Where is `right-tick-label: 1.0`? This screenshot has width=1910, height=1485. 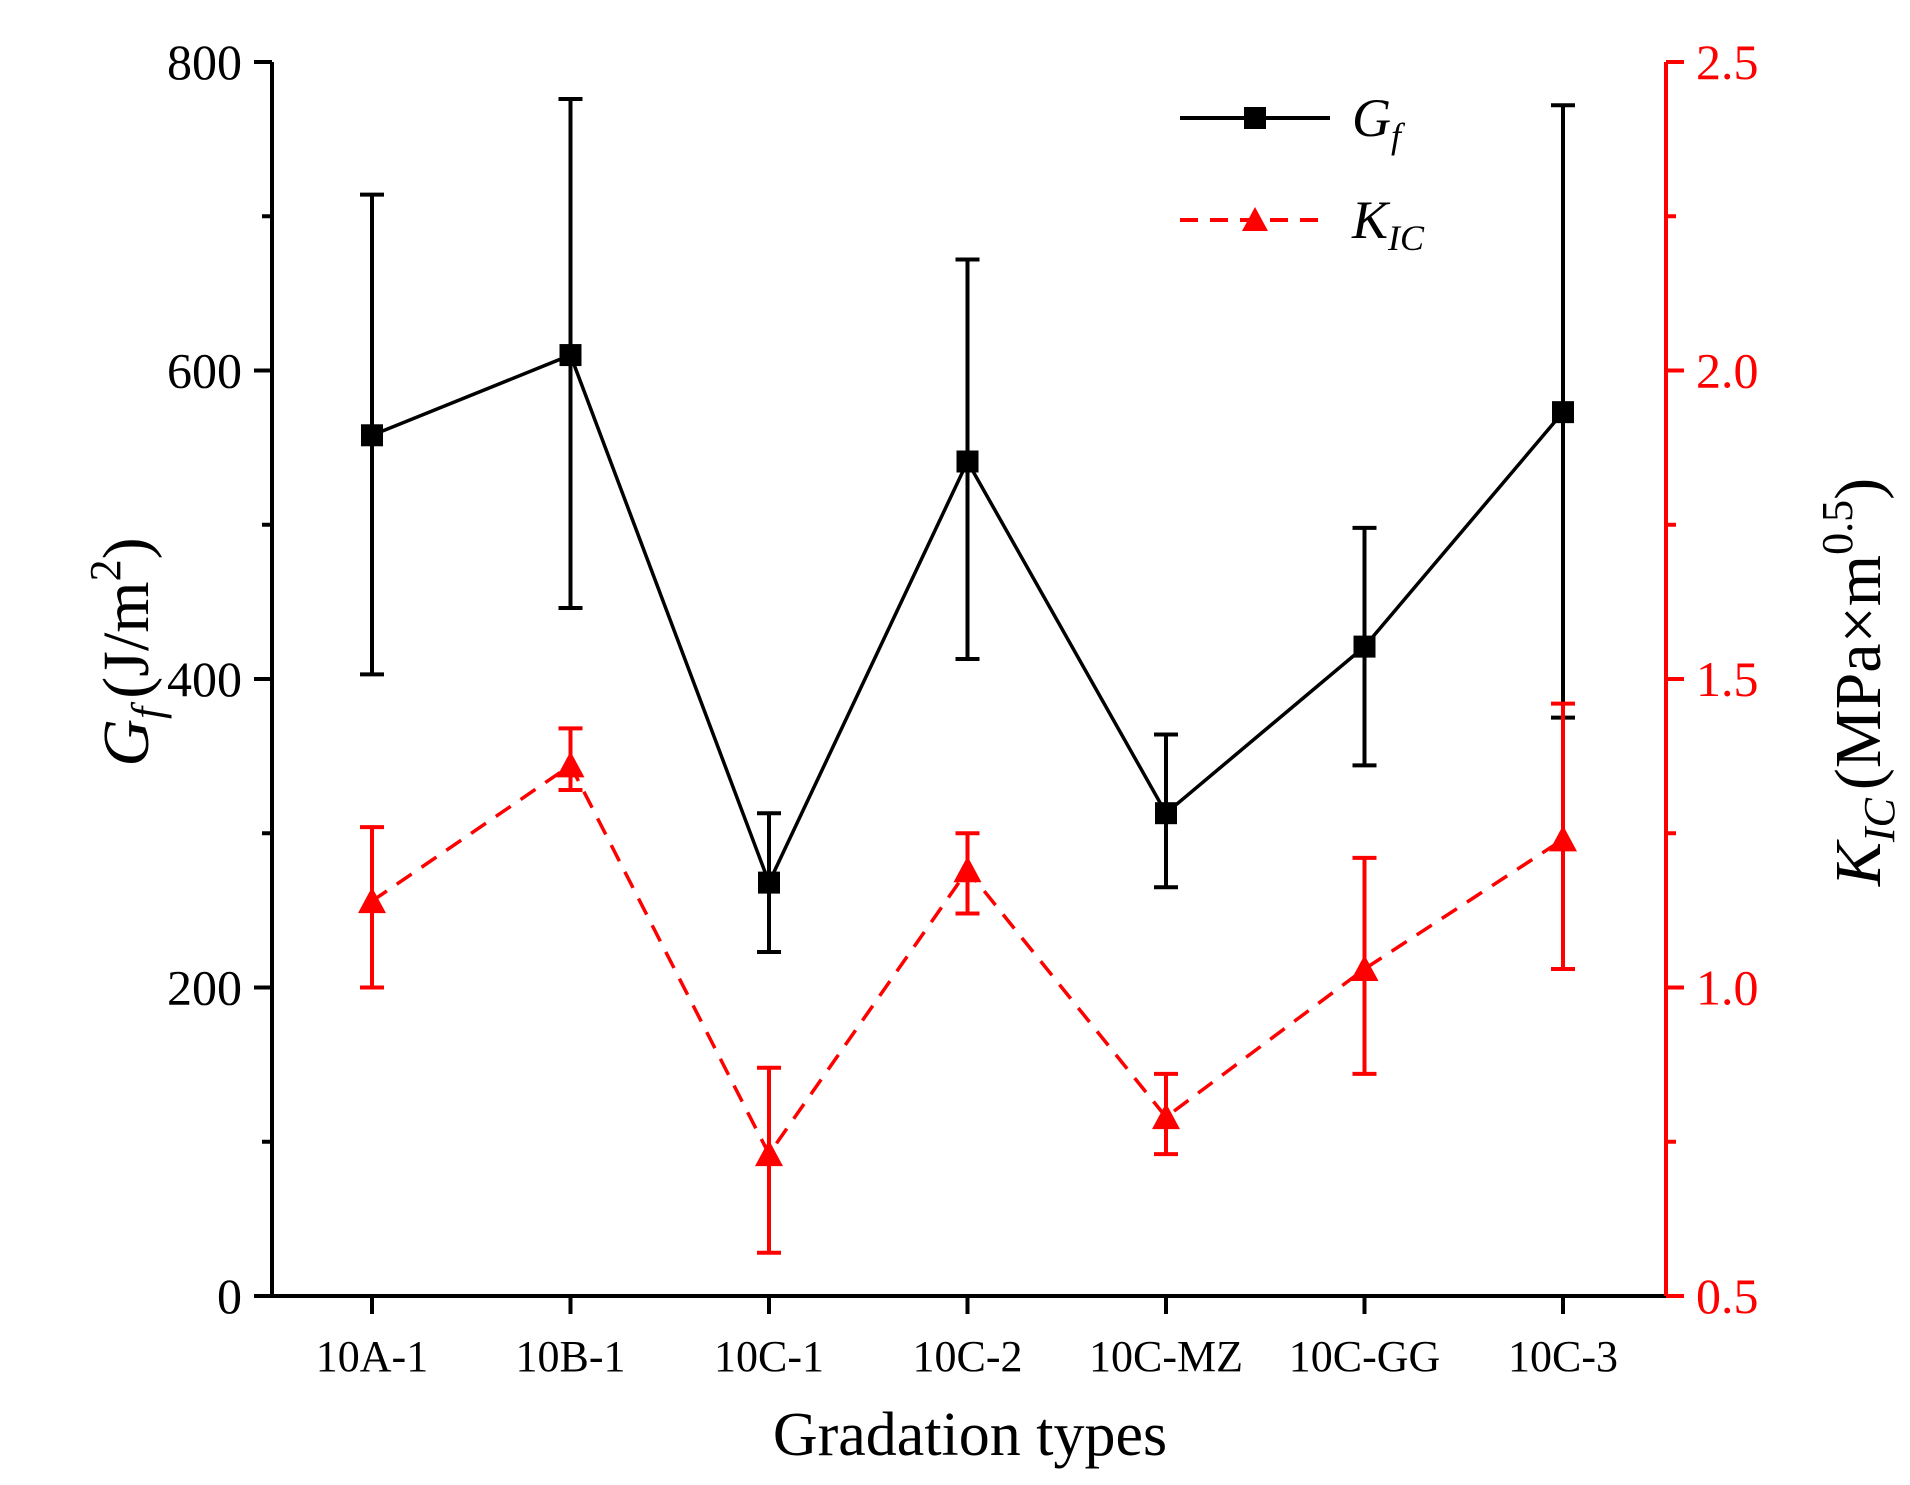 right-tick-label: 1.0 is located at coordinates (1727, 988).